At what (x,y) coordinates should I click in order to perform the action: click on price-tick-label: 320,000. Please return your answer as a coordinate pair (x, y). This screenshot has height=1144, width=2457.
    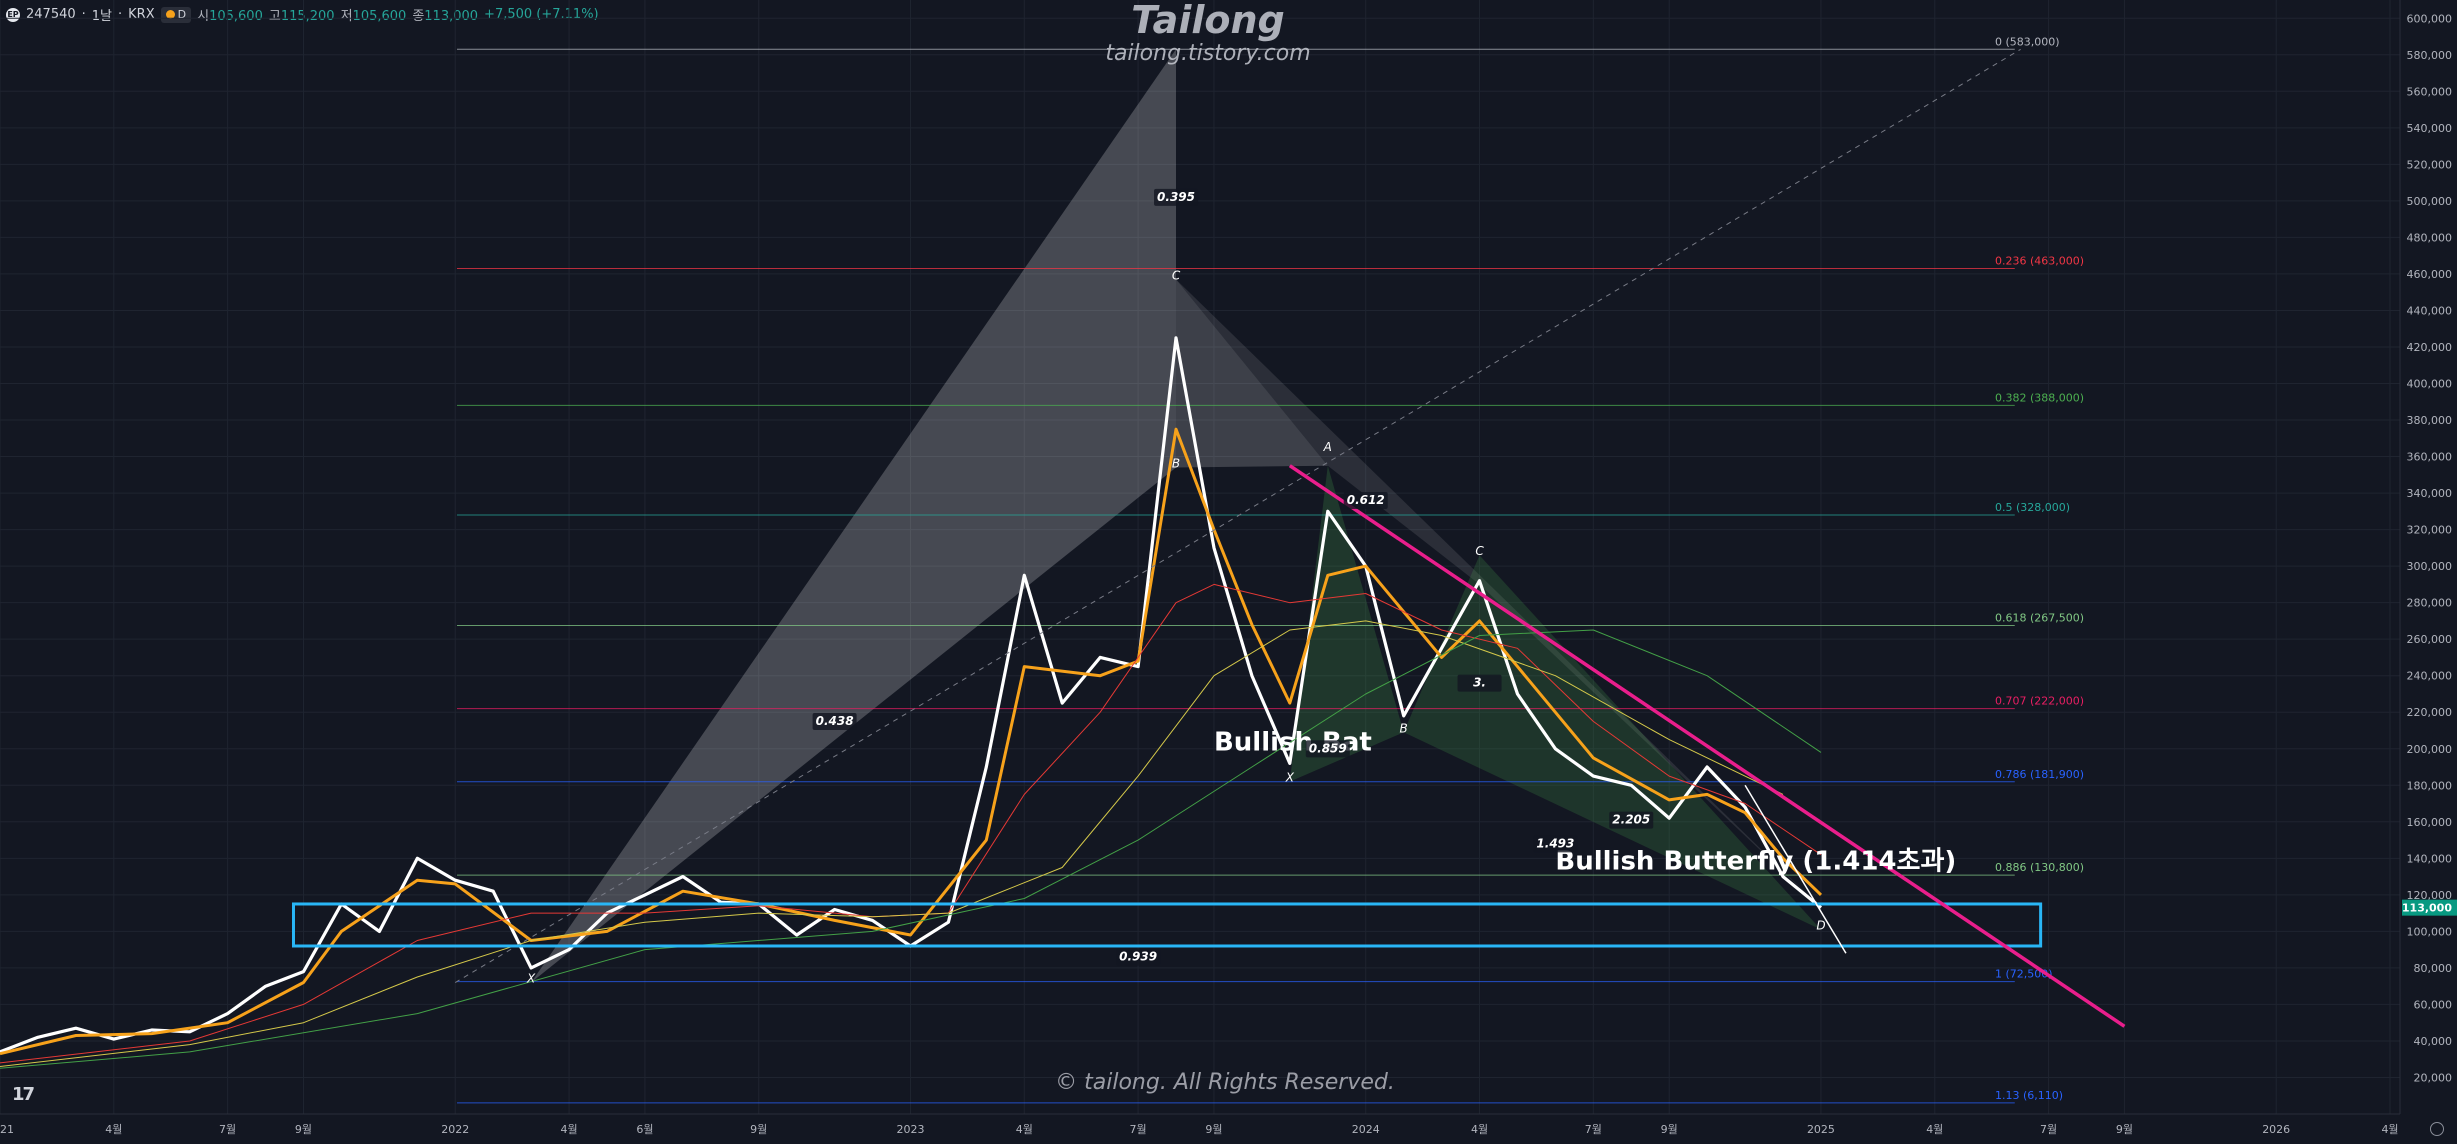
    Looking at the image, I should click on (2430, 530).